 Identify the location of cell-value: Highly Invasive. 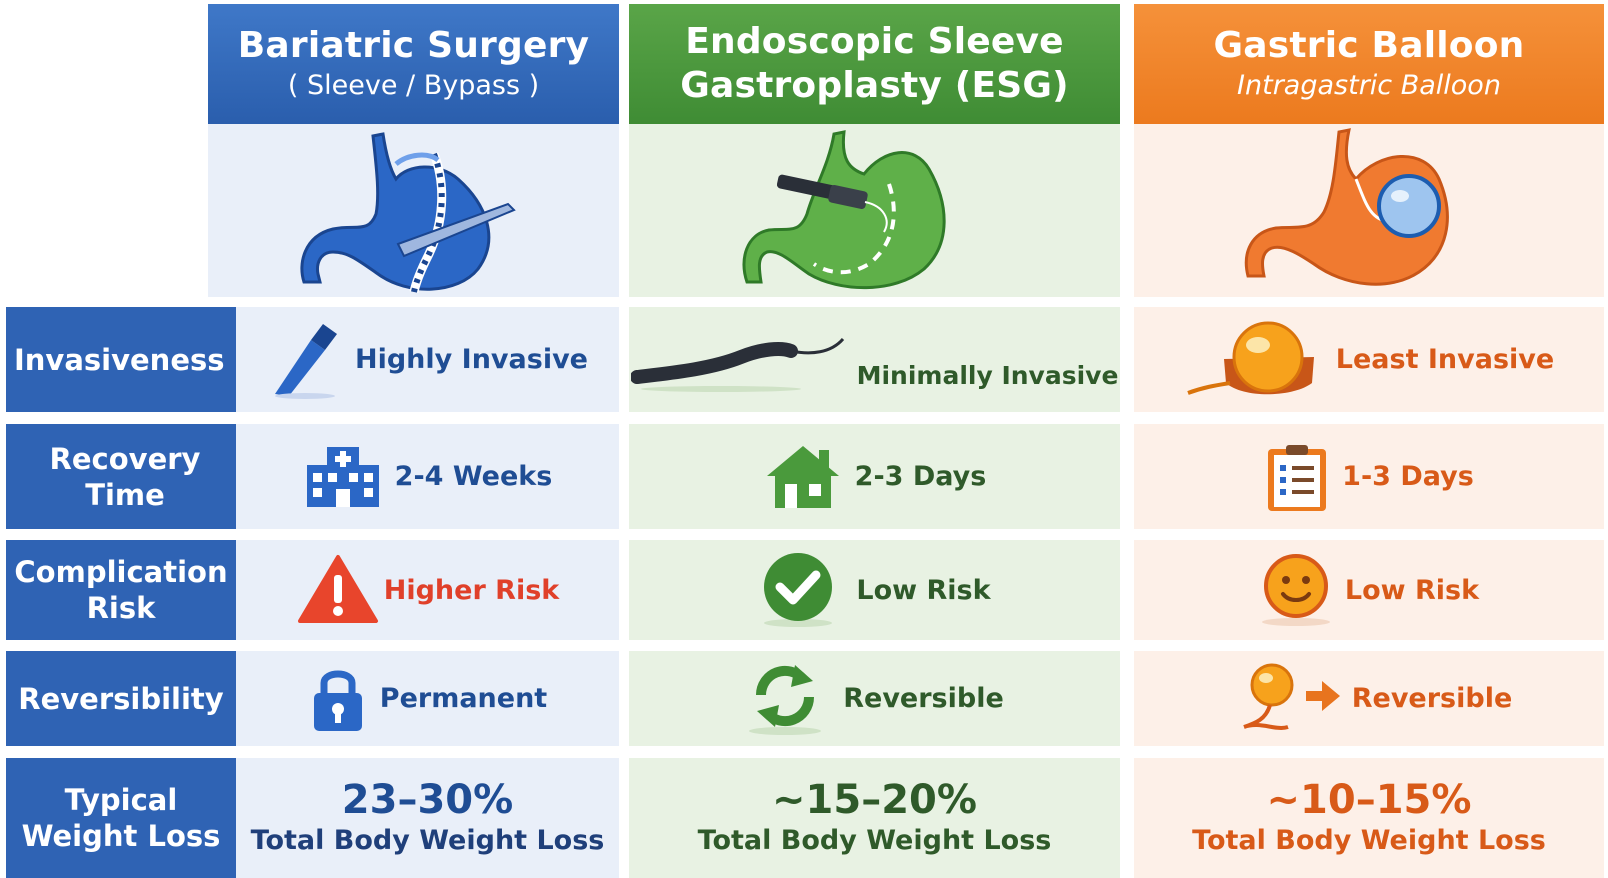
(471, 359).